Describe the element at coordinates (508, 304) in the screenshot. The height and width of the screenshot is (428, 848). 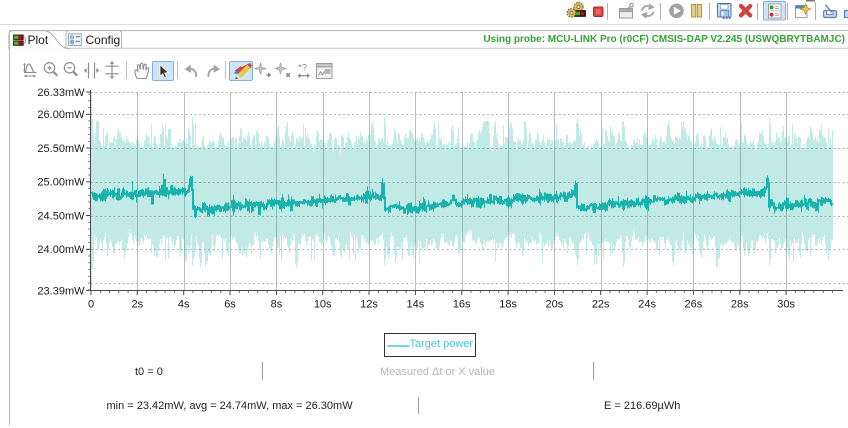
I see `svg-text: 18s` at that location.